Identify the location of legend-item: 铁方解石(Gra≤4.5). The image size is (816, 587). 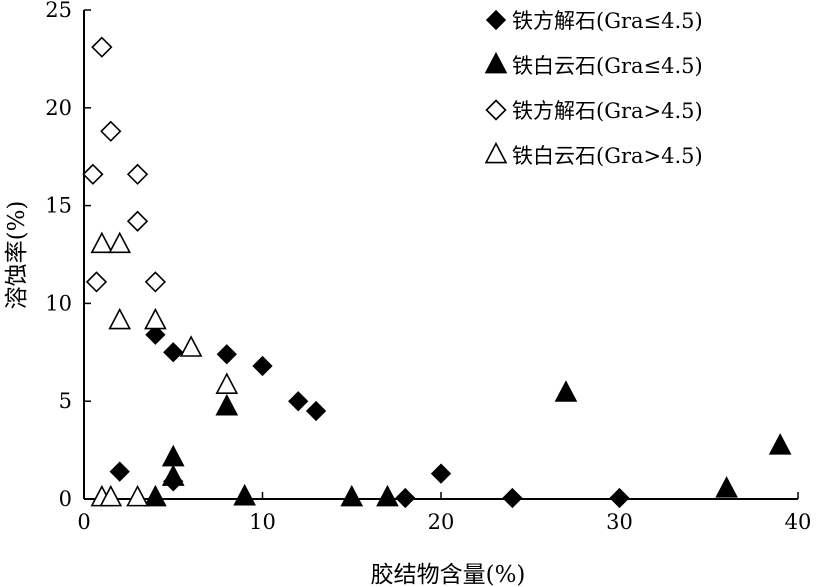
(594, 21).